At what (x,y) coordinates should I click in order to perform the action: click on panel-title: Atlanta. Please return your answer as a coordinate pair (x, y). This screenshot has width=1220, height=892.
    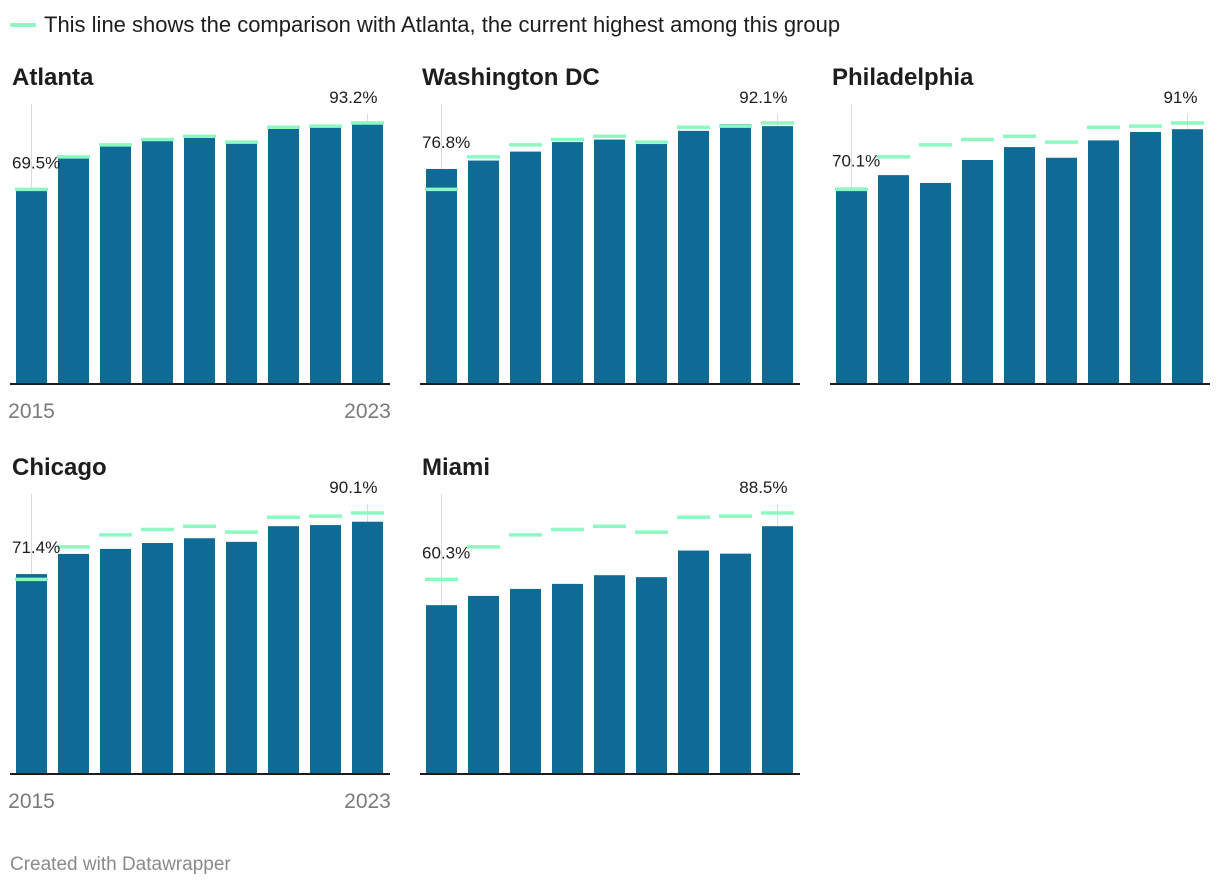
    Looking at the image, I should click on (53, 77).